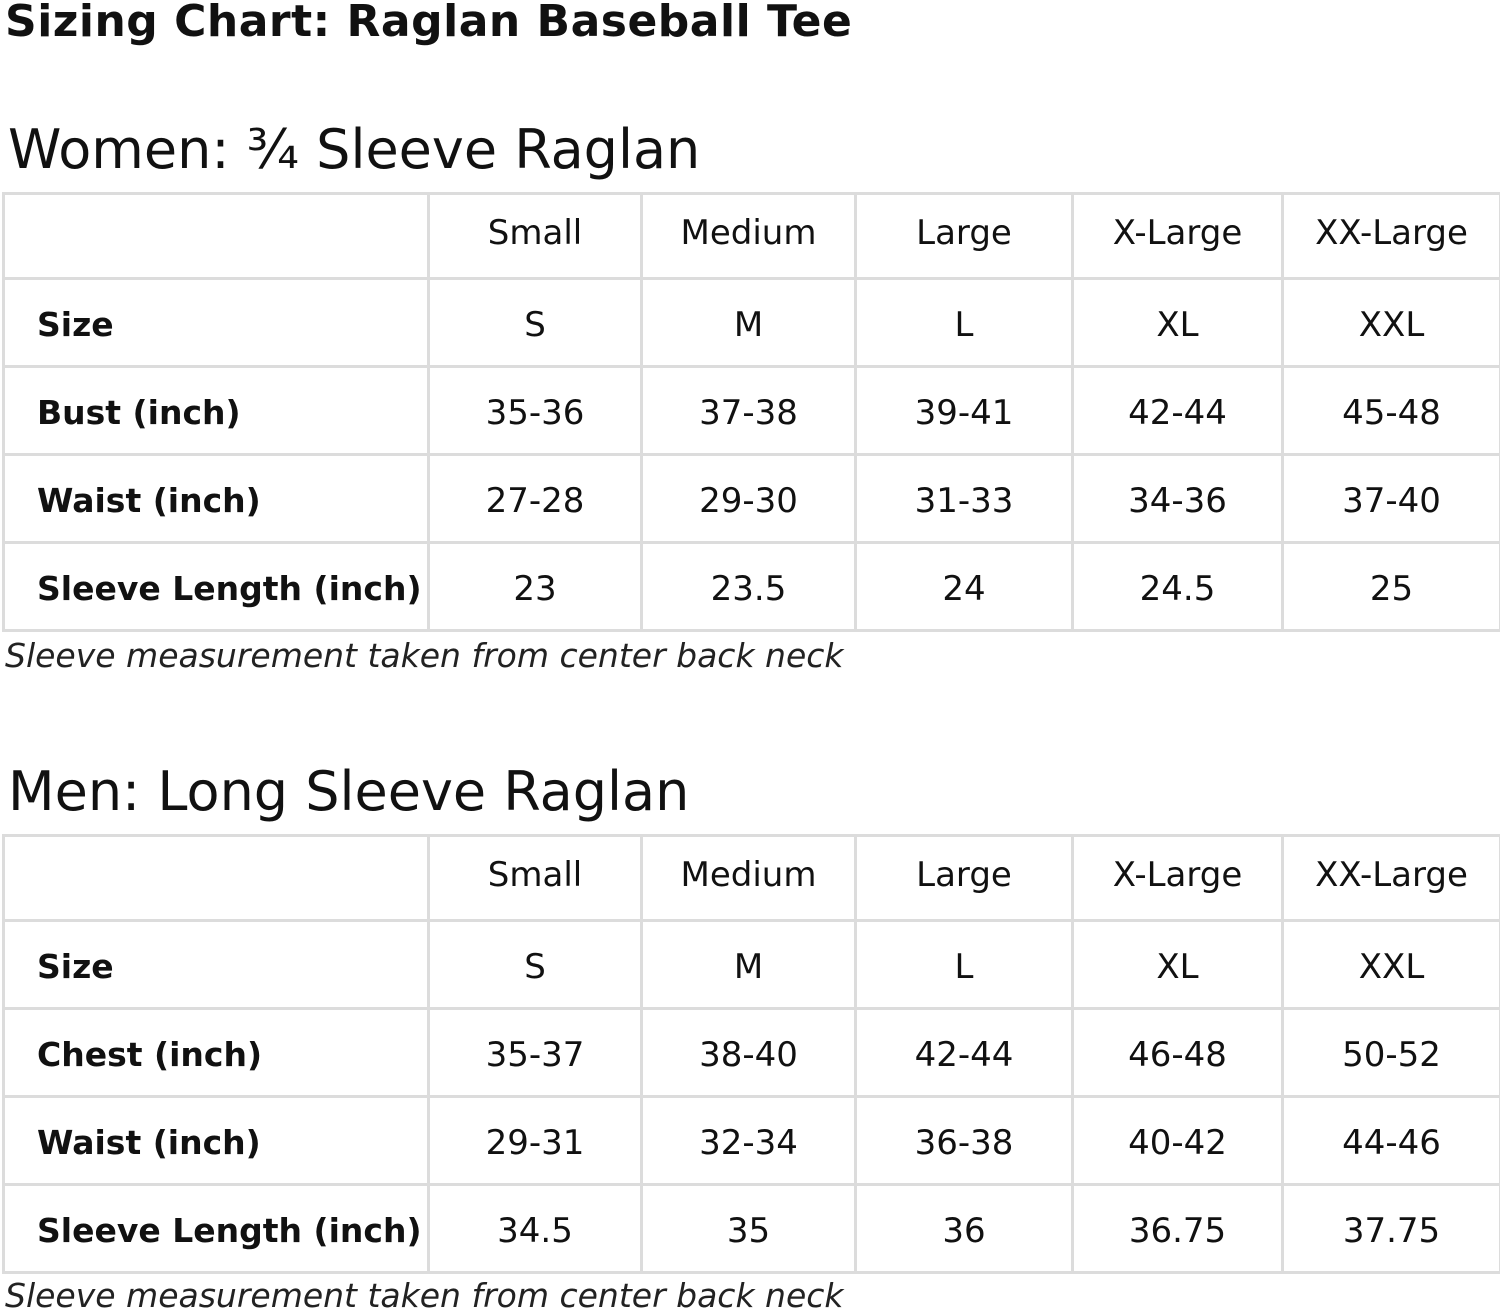 Image resolution: width=1500 pixels, height=1315 pixels. I want to click on table-cell: 37-40, so click(1390, 498).